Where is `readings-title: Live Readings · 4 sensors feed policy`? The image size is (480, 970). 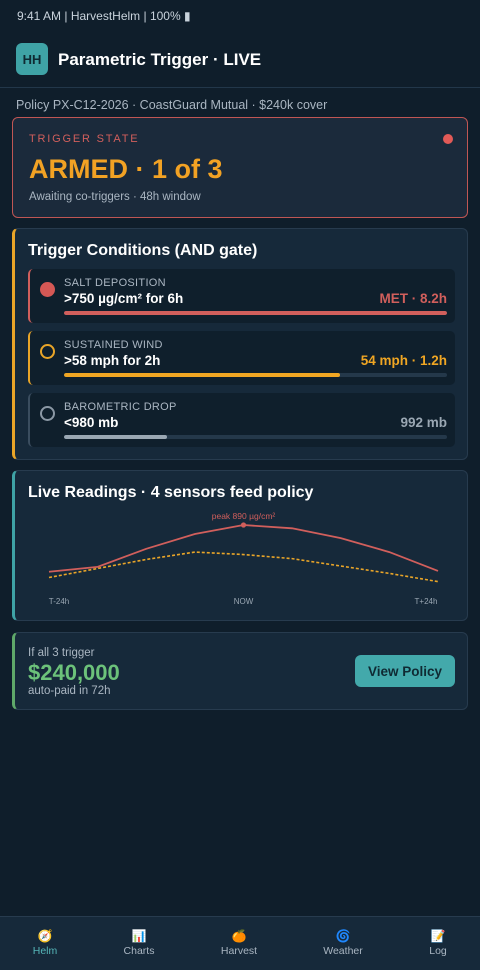 readings-title: Live Readings · 4 sensors feed policy is located at coordinates (171, 492).